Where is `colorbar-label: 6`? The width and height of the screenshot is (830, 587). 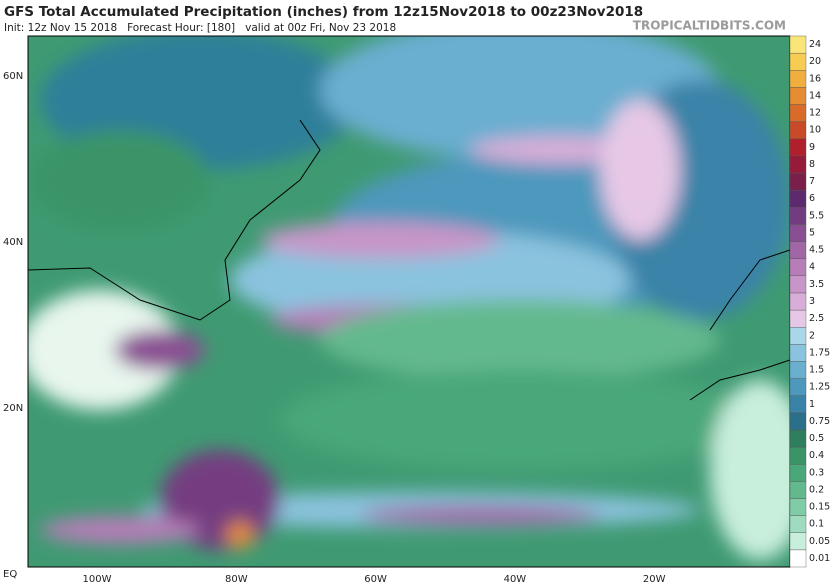 colorbar-label: 6 is located at coordinates (812, 198).